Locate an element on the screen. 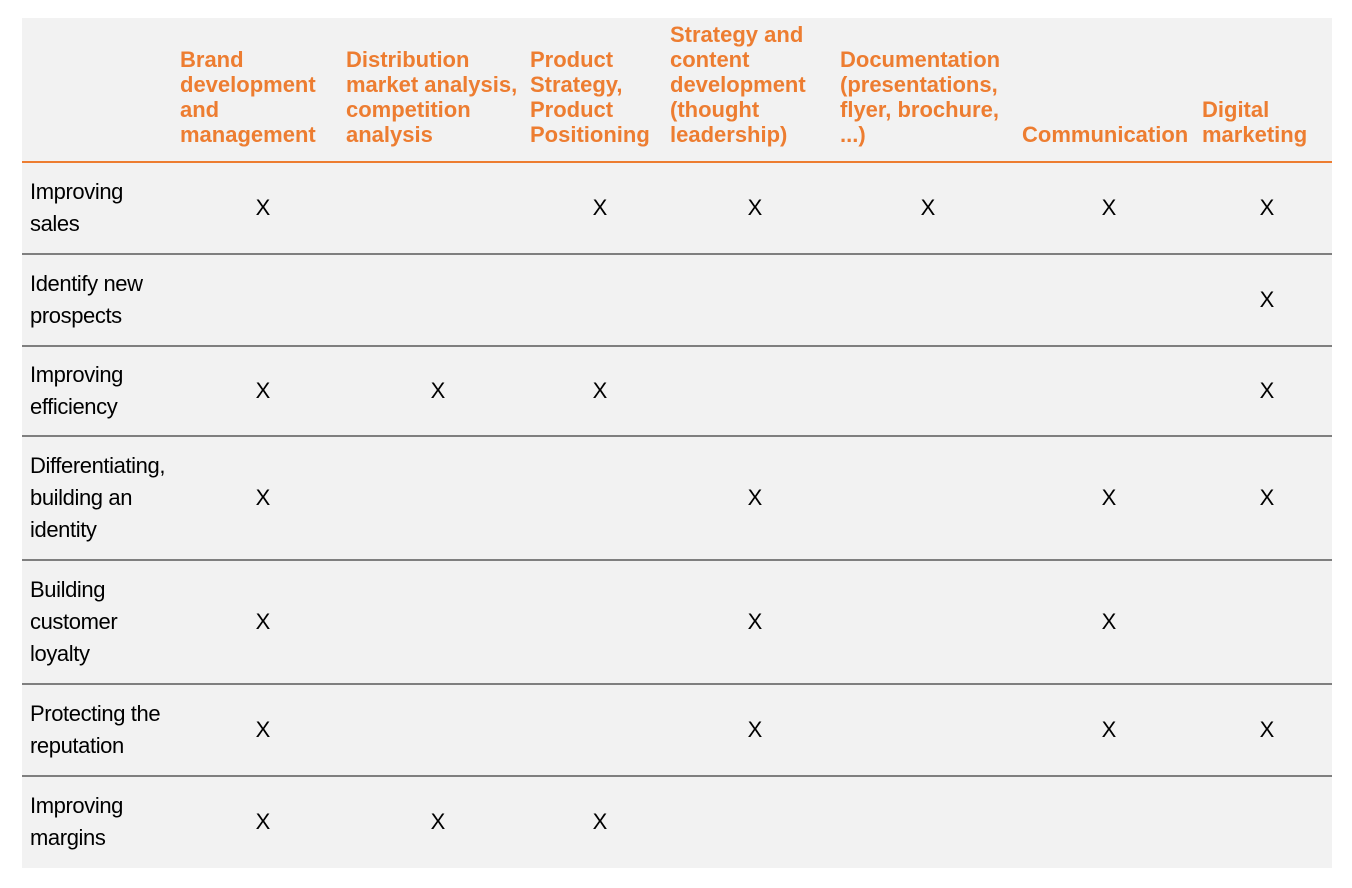 Image resolution: width=1352 pixels, height=888 pixels. column-header-label: Digital marketing is located at coordinates (1255, 122).